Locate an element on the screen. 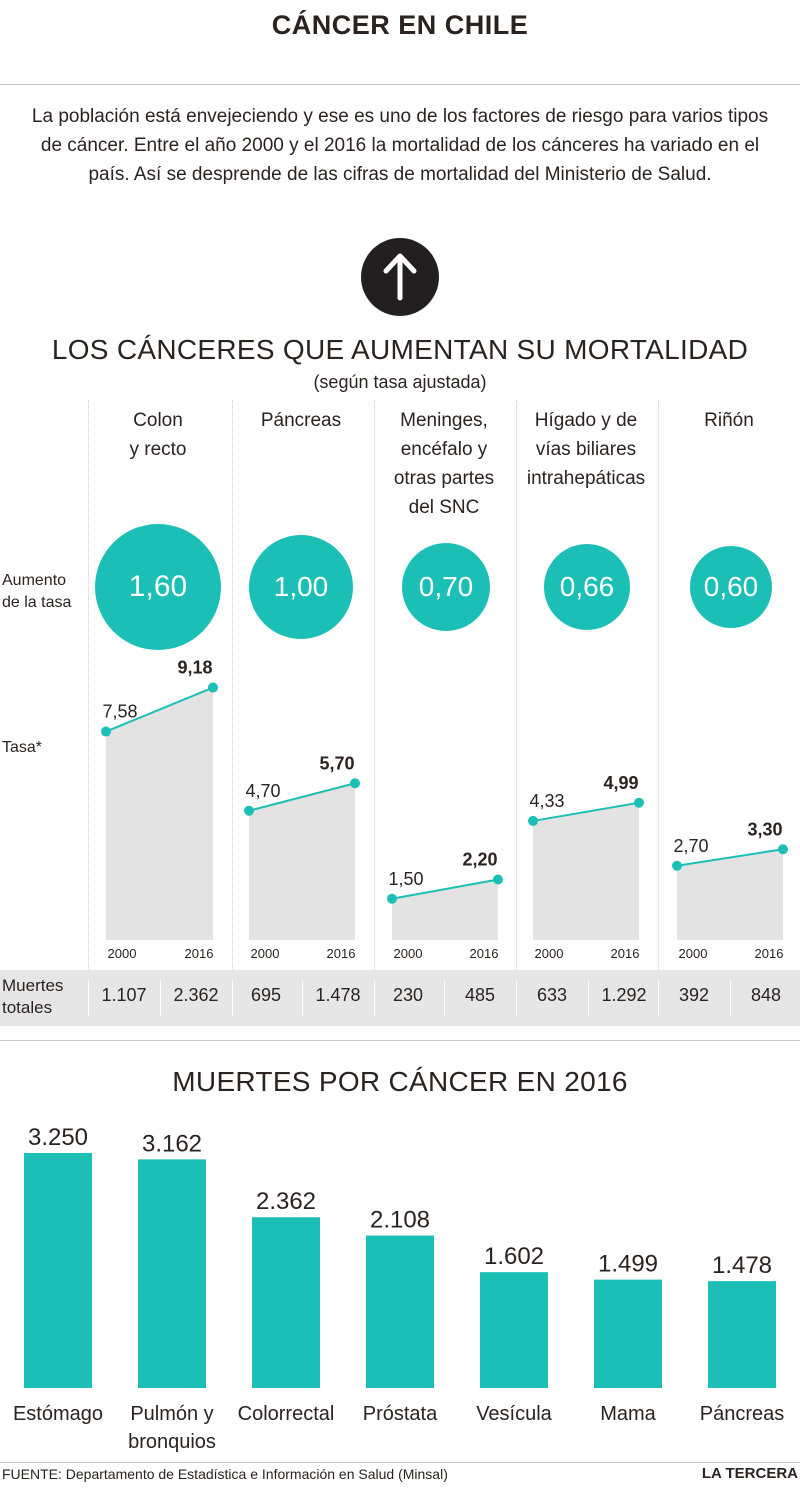  rate-label-2000: 4,33 is located at coordinates (546, 801).